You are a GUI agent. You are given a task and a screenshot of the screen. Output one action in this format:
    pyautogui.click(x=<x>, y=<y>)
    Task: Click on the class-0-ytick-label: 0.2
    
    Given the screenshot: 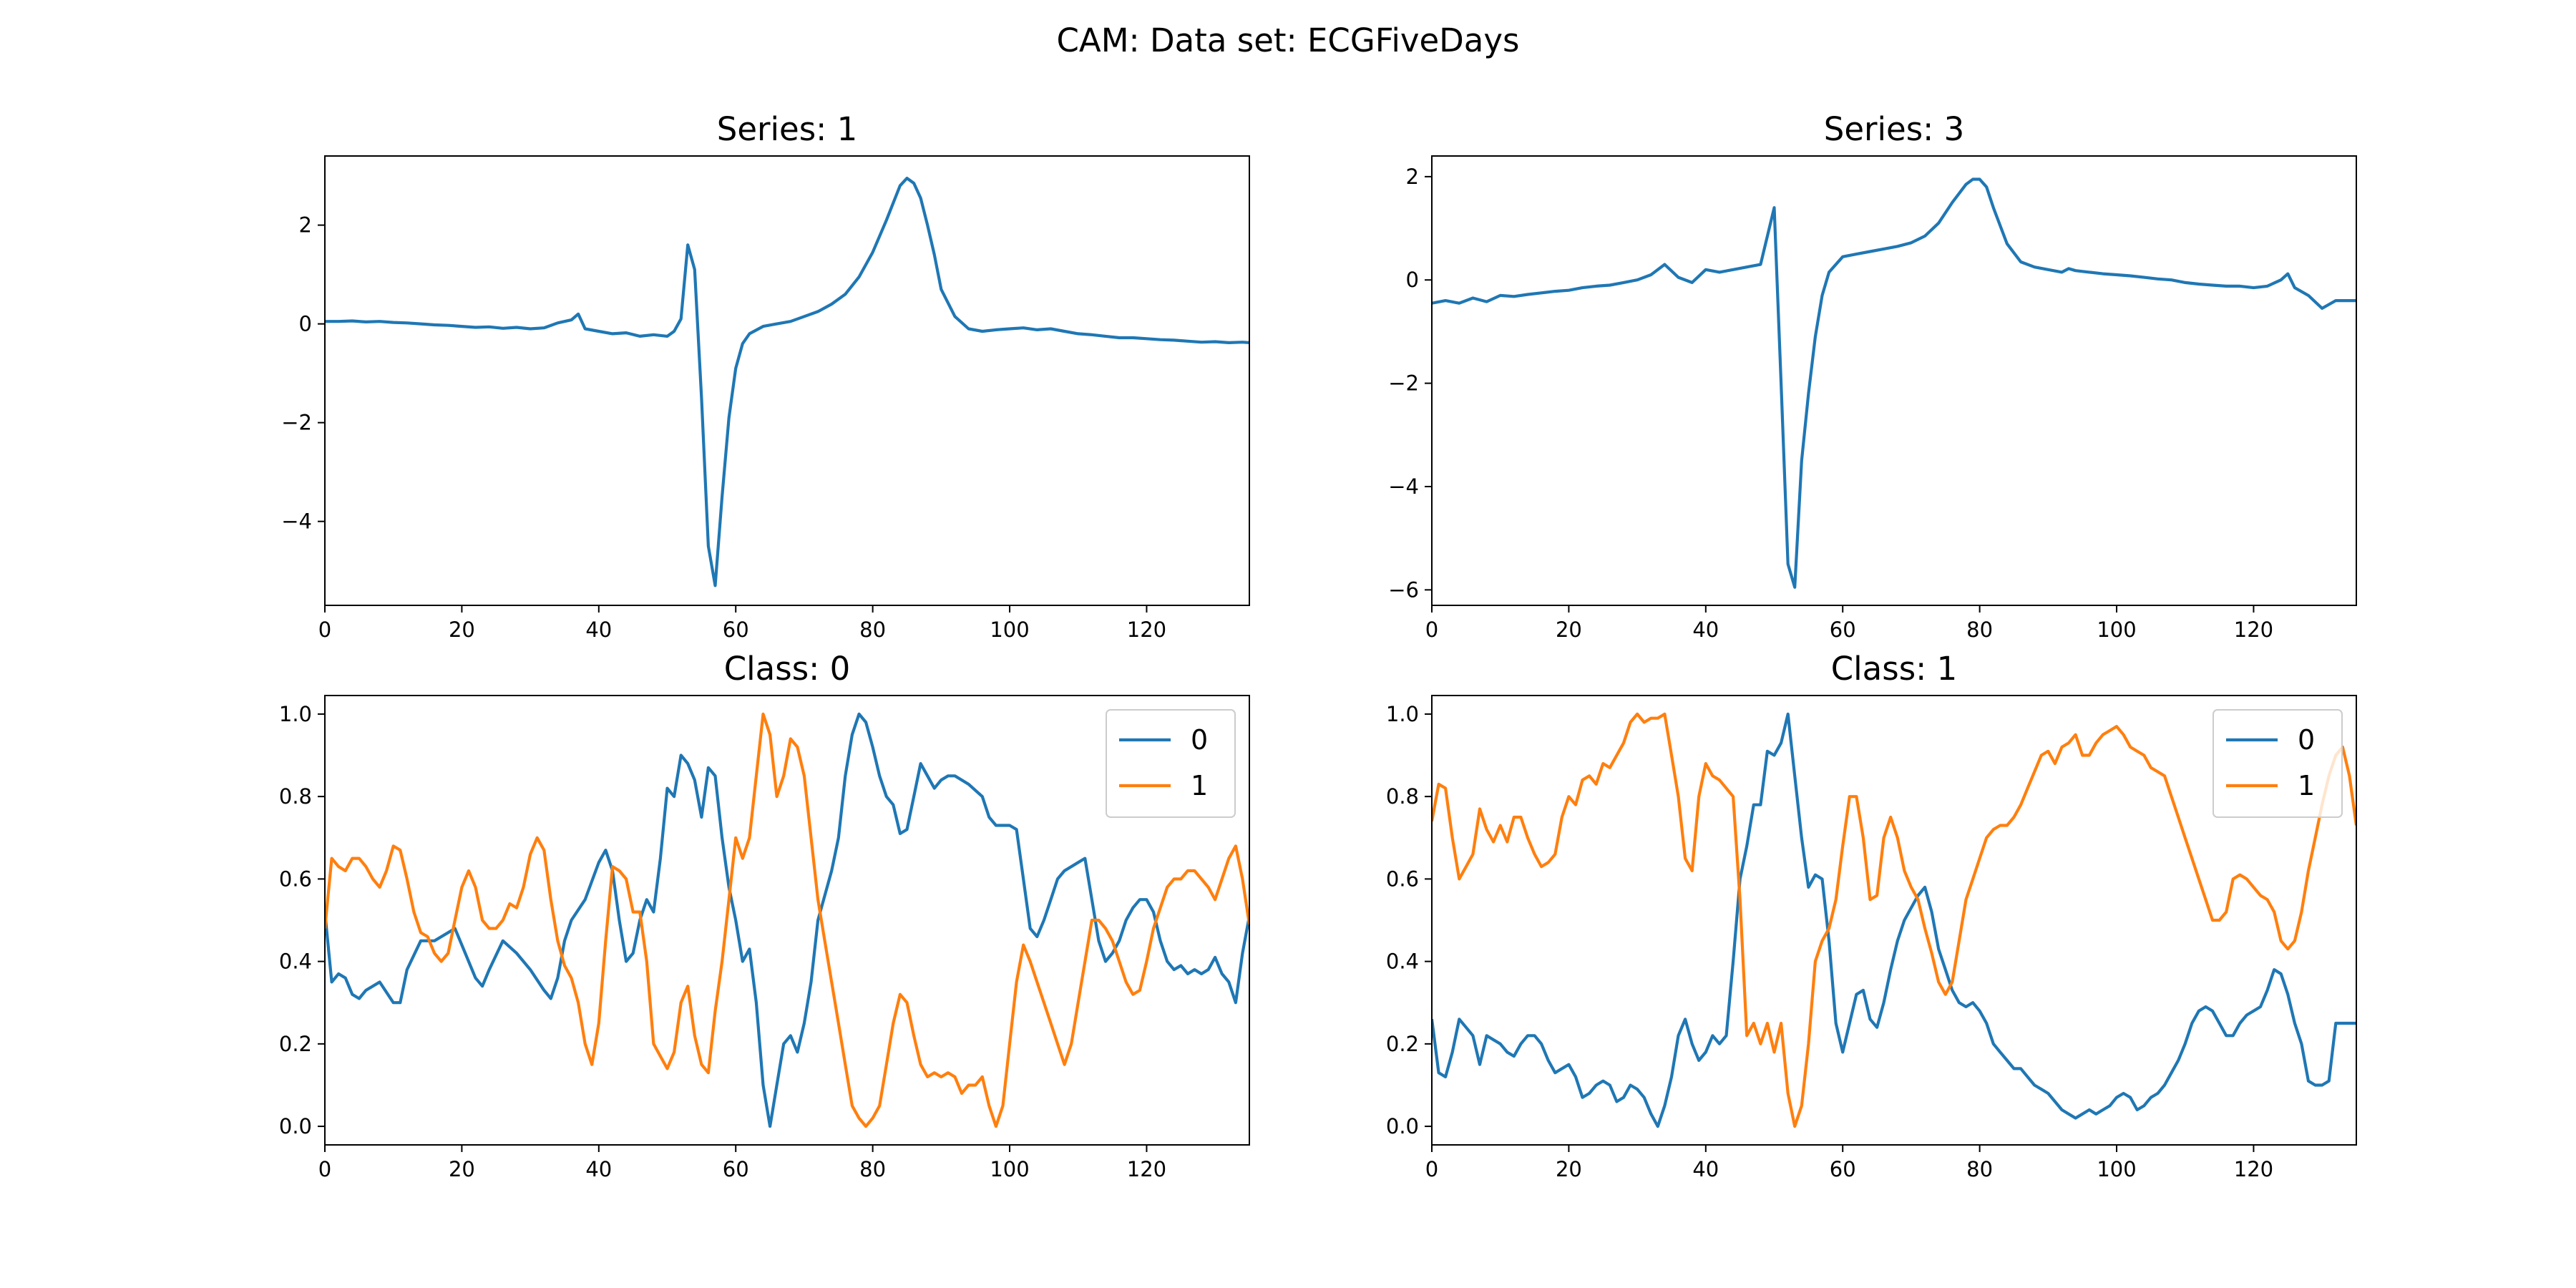 What is the action you would take?
    pyautogui.click(x=295, y=1044)
    